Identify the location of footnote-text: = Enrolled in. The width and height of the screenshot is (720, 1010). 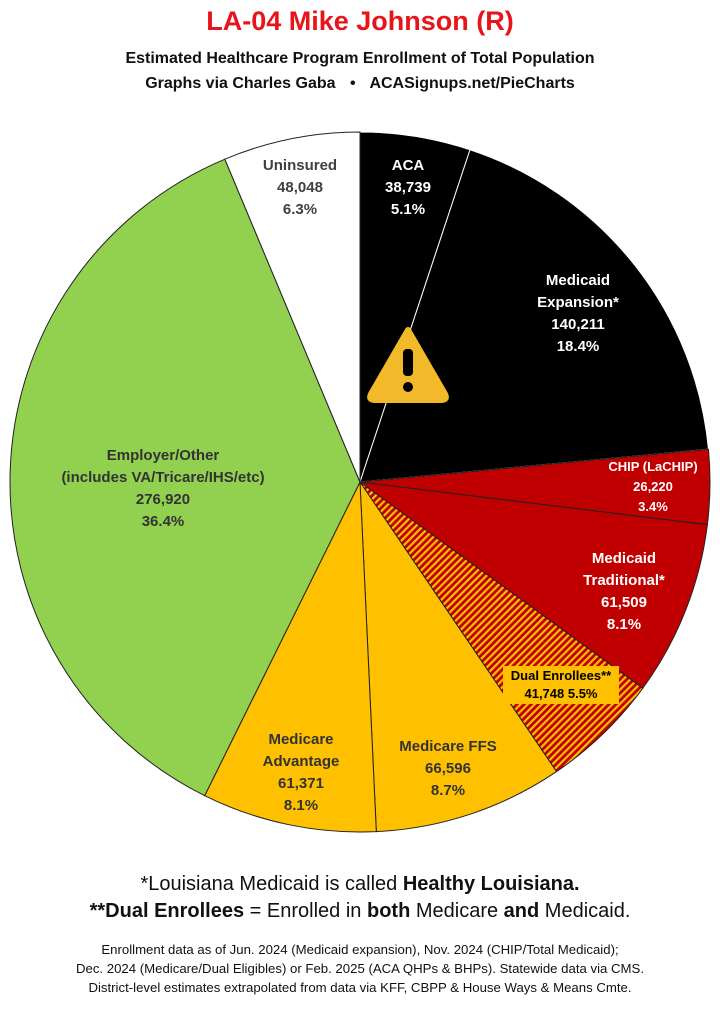
(305, 911).